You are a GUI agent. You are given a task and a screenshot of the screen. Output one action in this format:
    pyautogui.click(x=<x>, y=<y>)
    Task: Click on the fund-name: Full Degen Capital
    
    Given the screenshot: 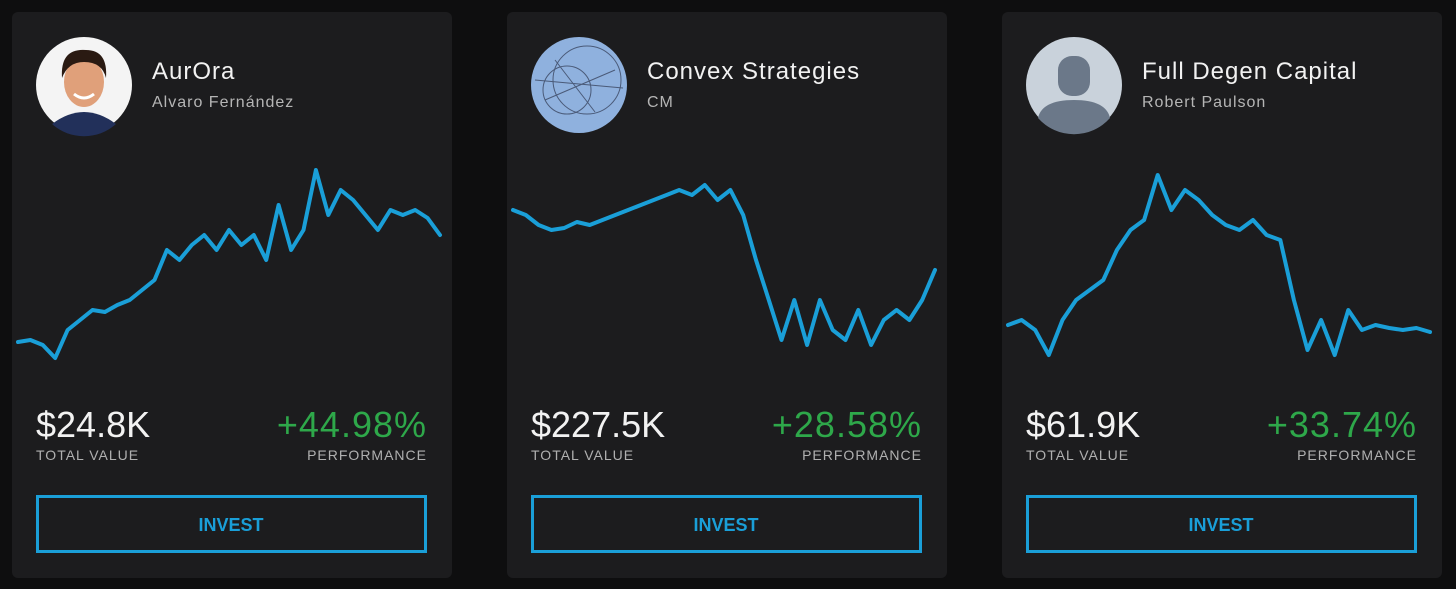 What is the action you would take?
    pyautogui.click(x=1249, y=71)
    